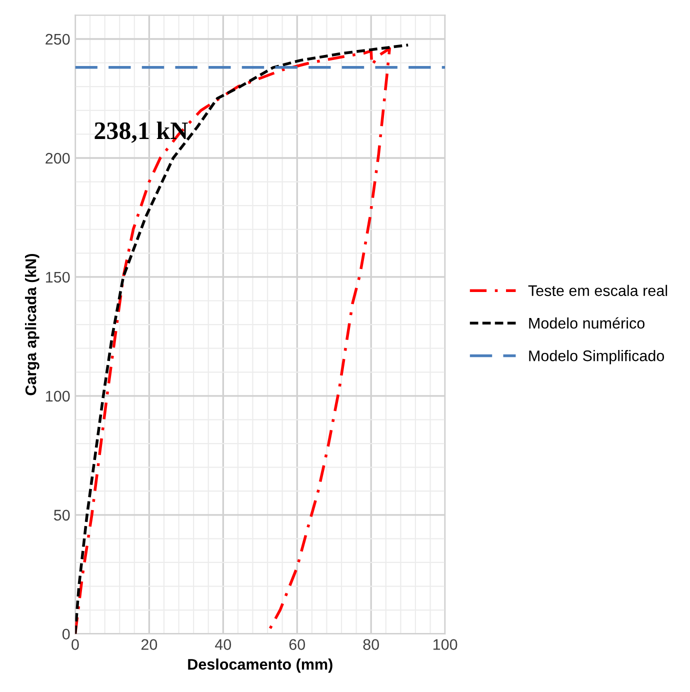 This screenshot has width=690, height=692. I want to click on y-tick-label: 50, so click(62, 515).